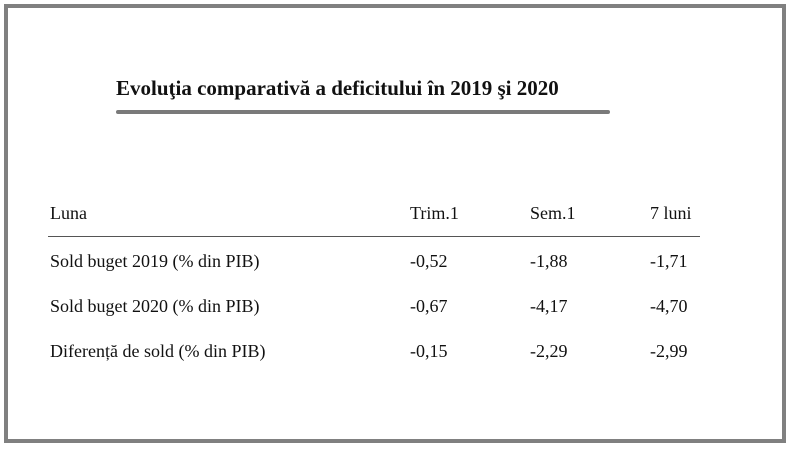  Describe the element at coordinates (553, 213) in the screenshot. I see `header-sem1: Sem.1` at that location.